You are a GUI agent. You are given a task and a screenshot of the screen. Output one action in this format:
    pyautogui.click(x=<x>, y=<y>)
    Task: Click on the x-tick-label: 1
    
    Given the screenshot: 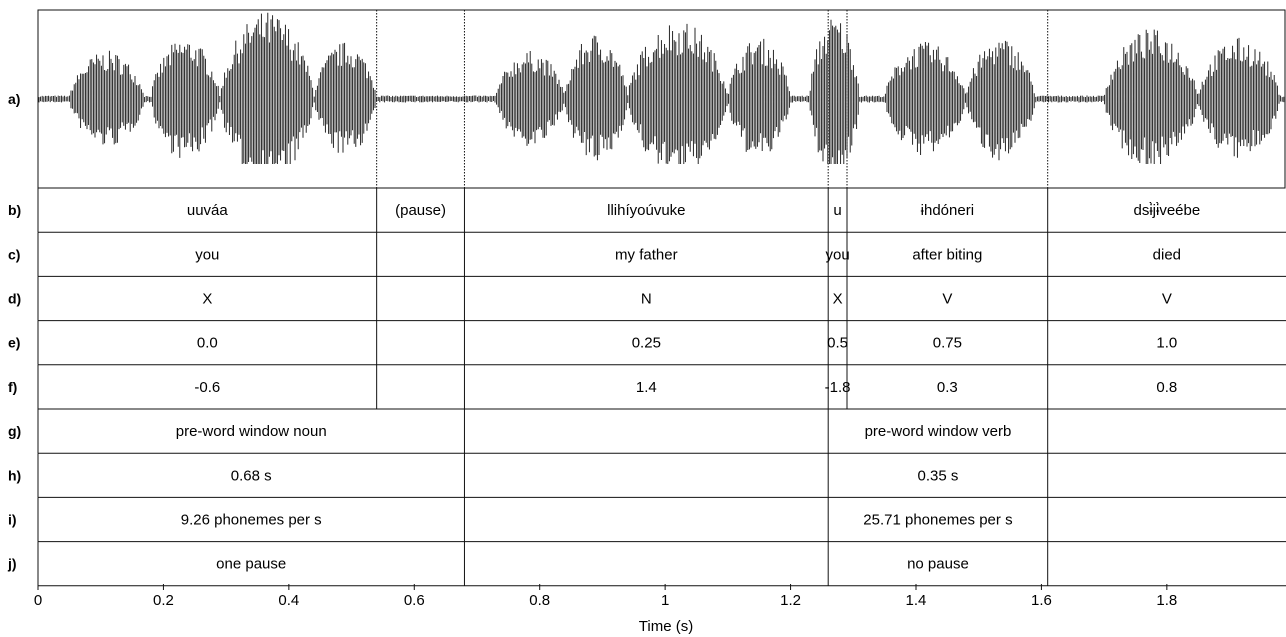 What is the action you would take?
    pyautogui.click(x=665, y=600)
    